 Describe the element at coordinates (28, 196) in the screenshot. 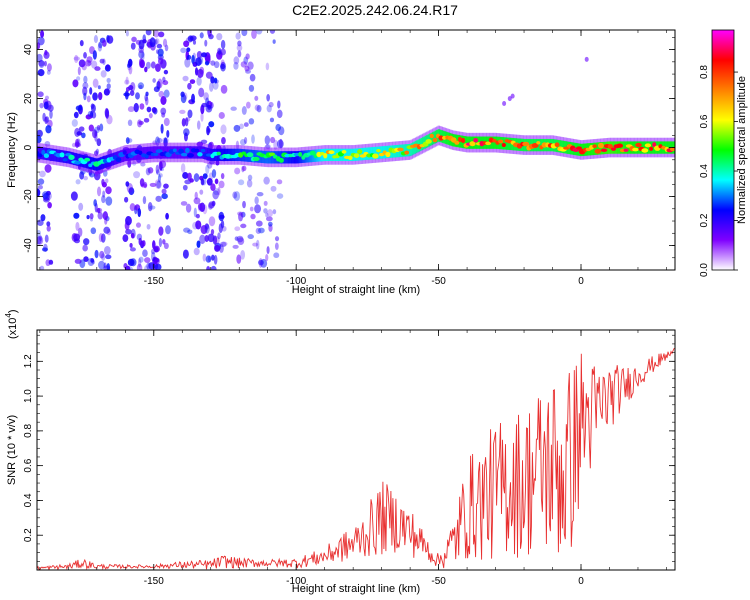

I see `y-tick-label: -20` at that location.